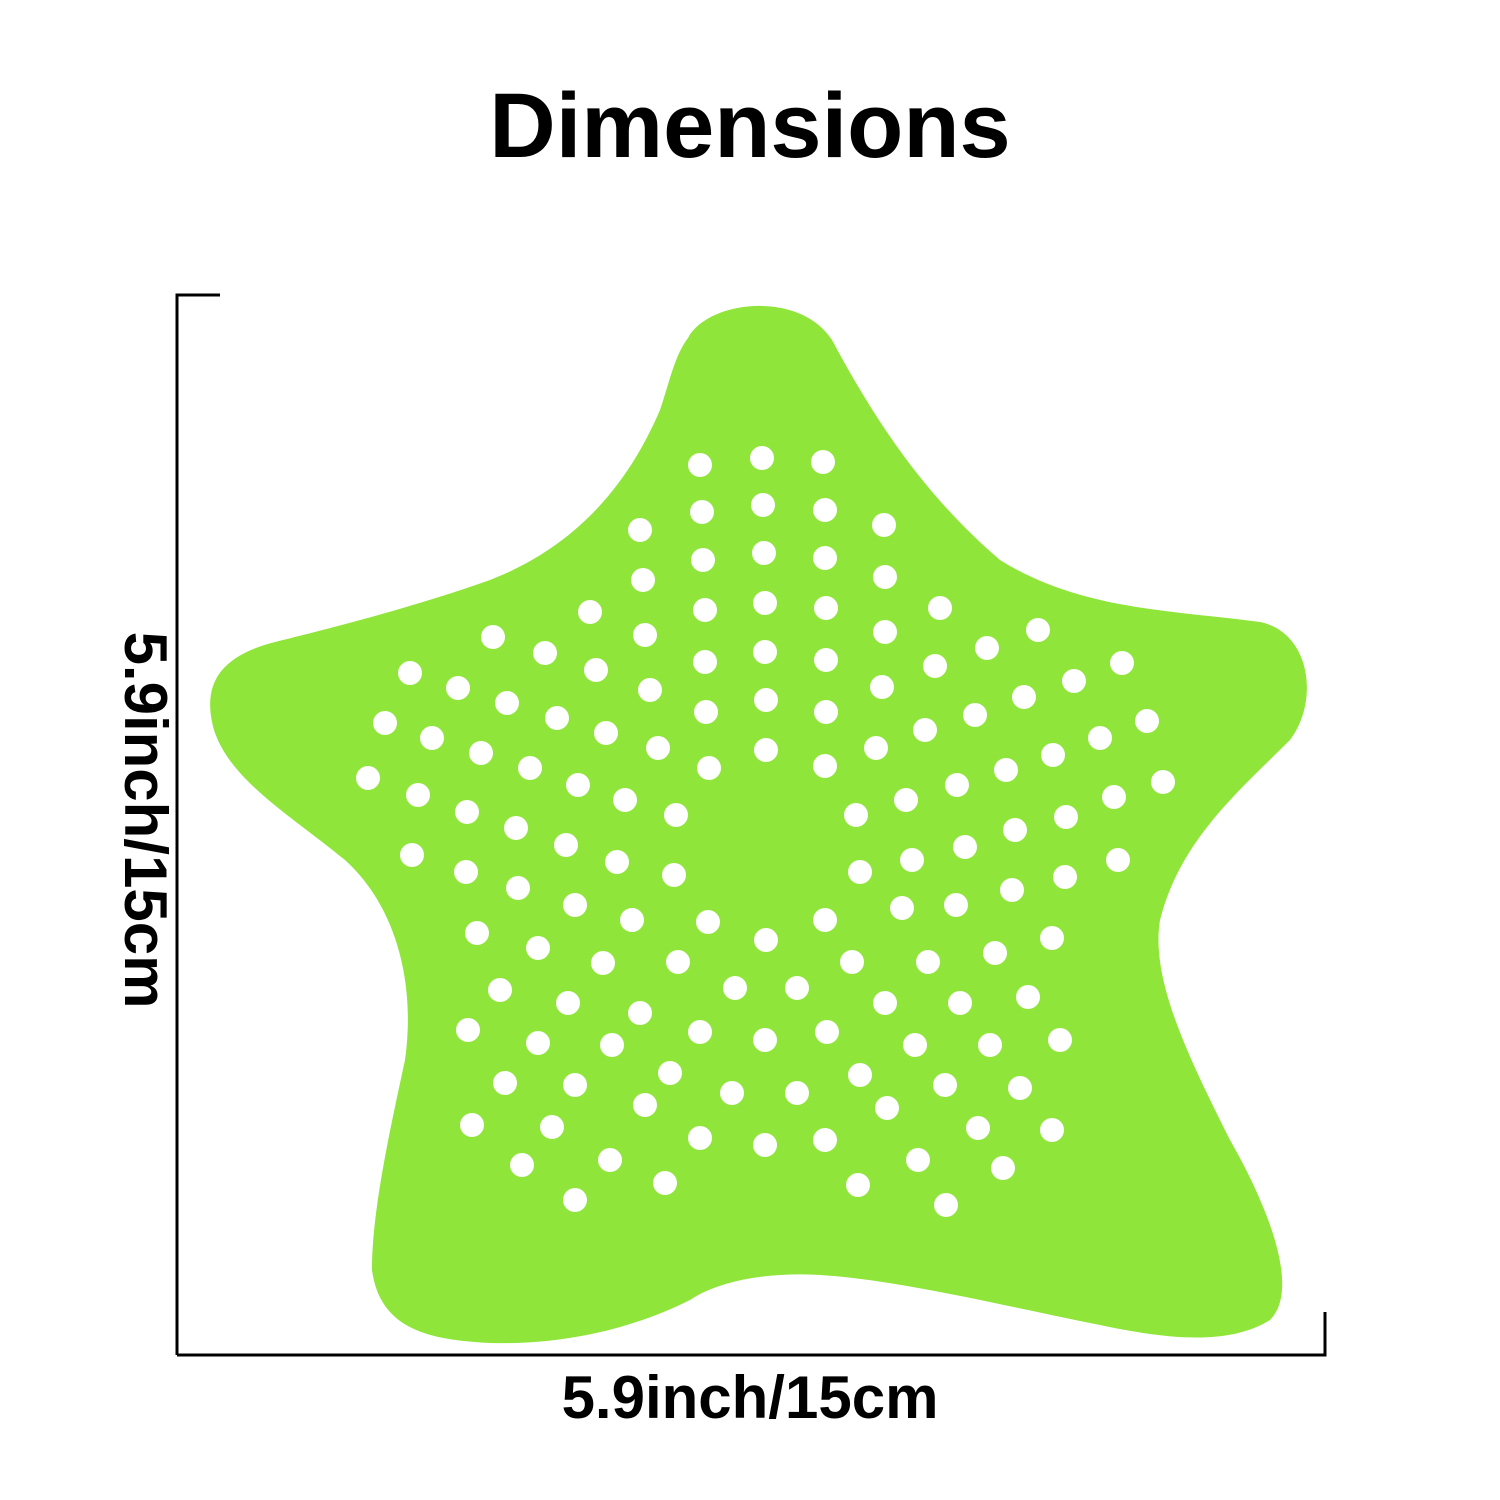  What do you see at coordinates (750, 126) in the screenshot?
I see `page-title: Dimensions` at bounding box center [750, 126].